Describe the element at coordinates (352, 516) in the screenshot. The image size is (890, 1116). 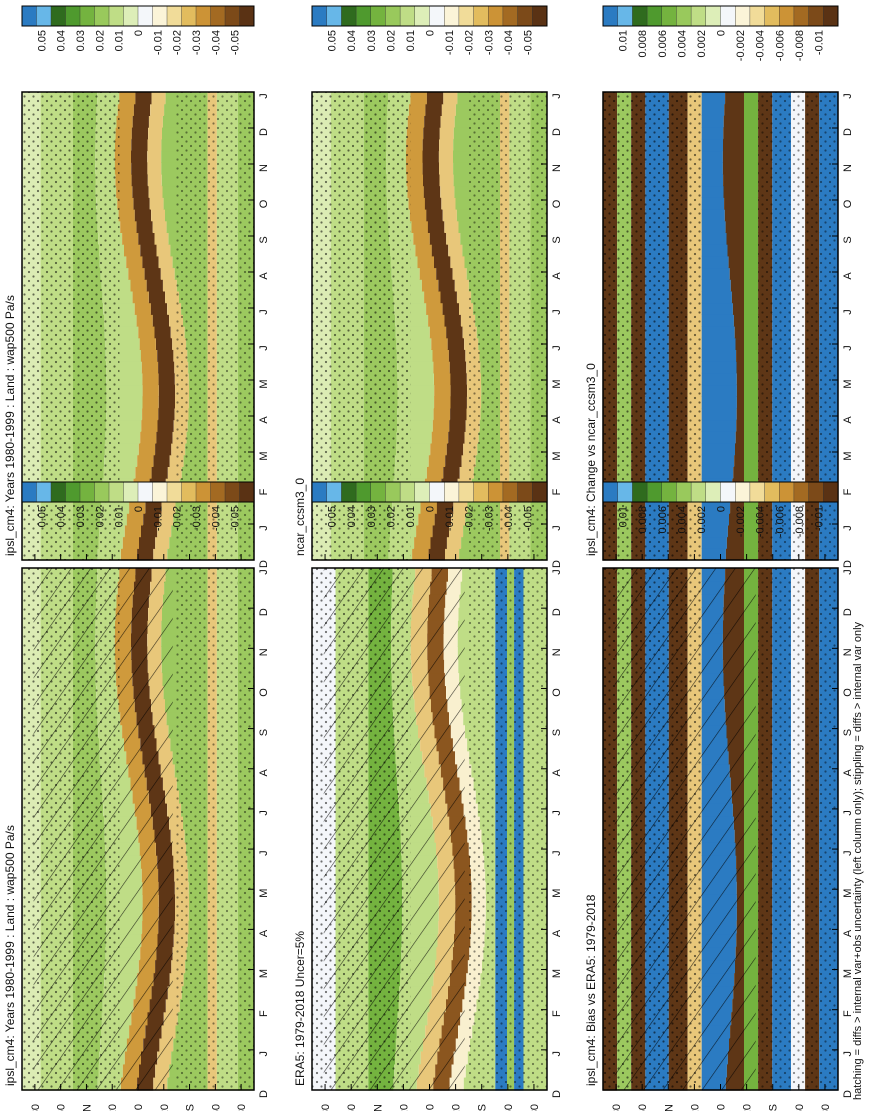
I see `colorbar-label: 0.04` at that location.